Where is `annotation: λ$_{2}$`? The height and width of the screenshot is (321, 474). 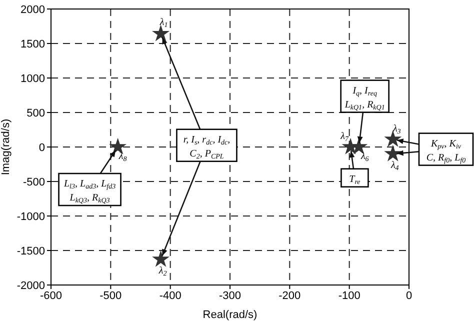 annotation: λ$_{2}$ is located at coordinates (163, 271).